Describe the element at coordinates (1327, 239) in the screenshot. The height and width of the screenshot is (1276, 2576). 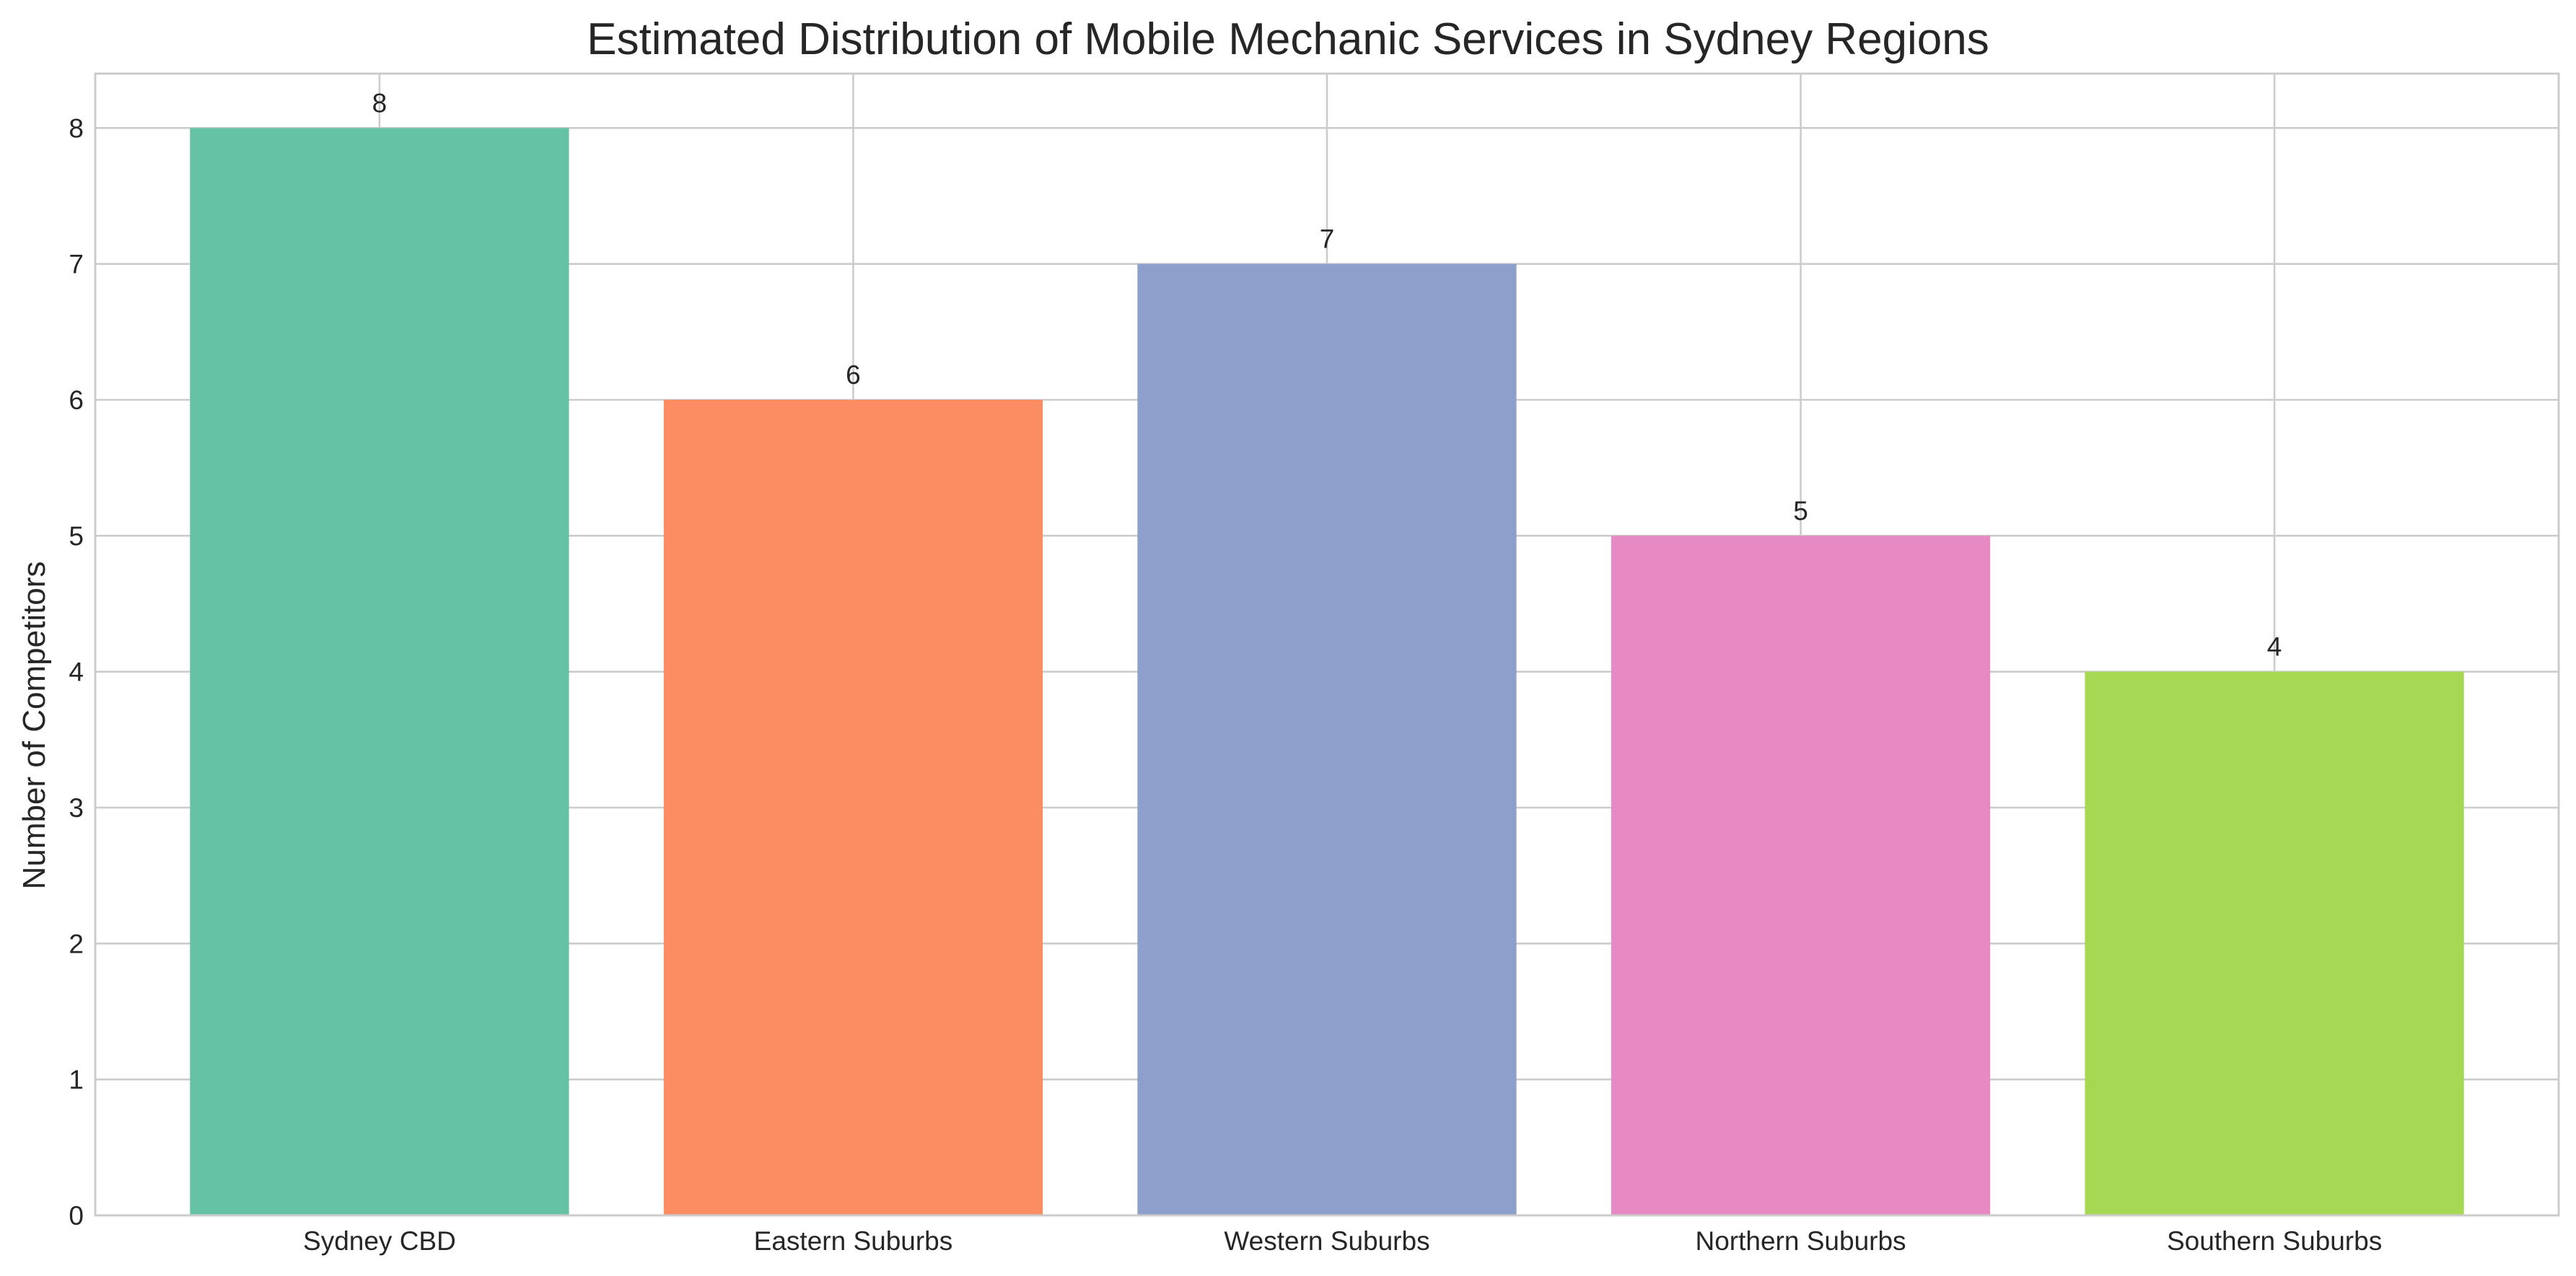
I see `data-label: 7` at that location.